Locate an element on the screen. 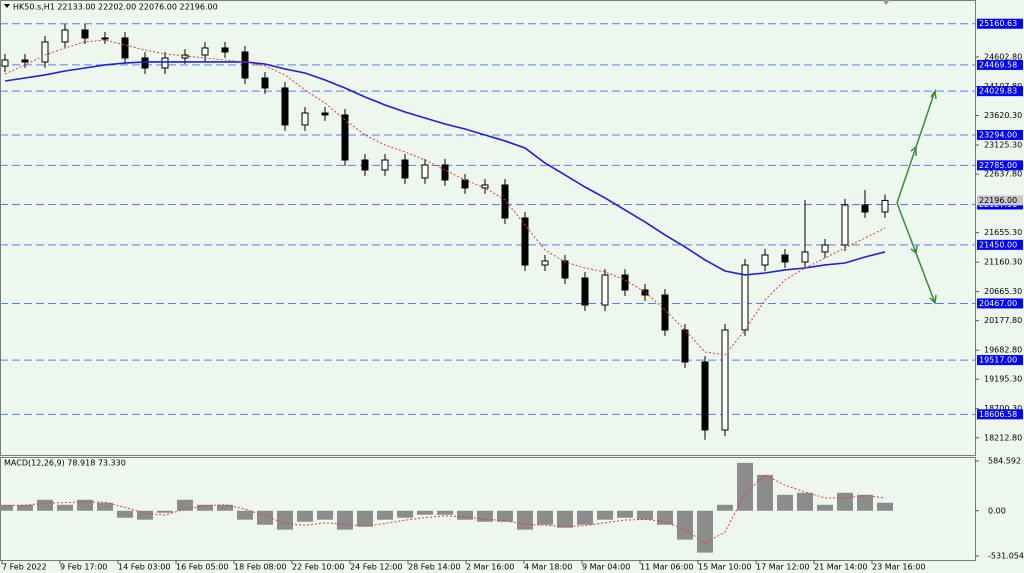  level-label: 25160.63 is located at coordinates (998, 23).